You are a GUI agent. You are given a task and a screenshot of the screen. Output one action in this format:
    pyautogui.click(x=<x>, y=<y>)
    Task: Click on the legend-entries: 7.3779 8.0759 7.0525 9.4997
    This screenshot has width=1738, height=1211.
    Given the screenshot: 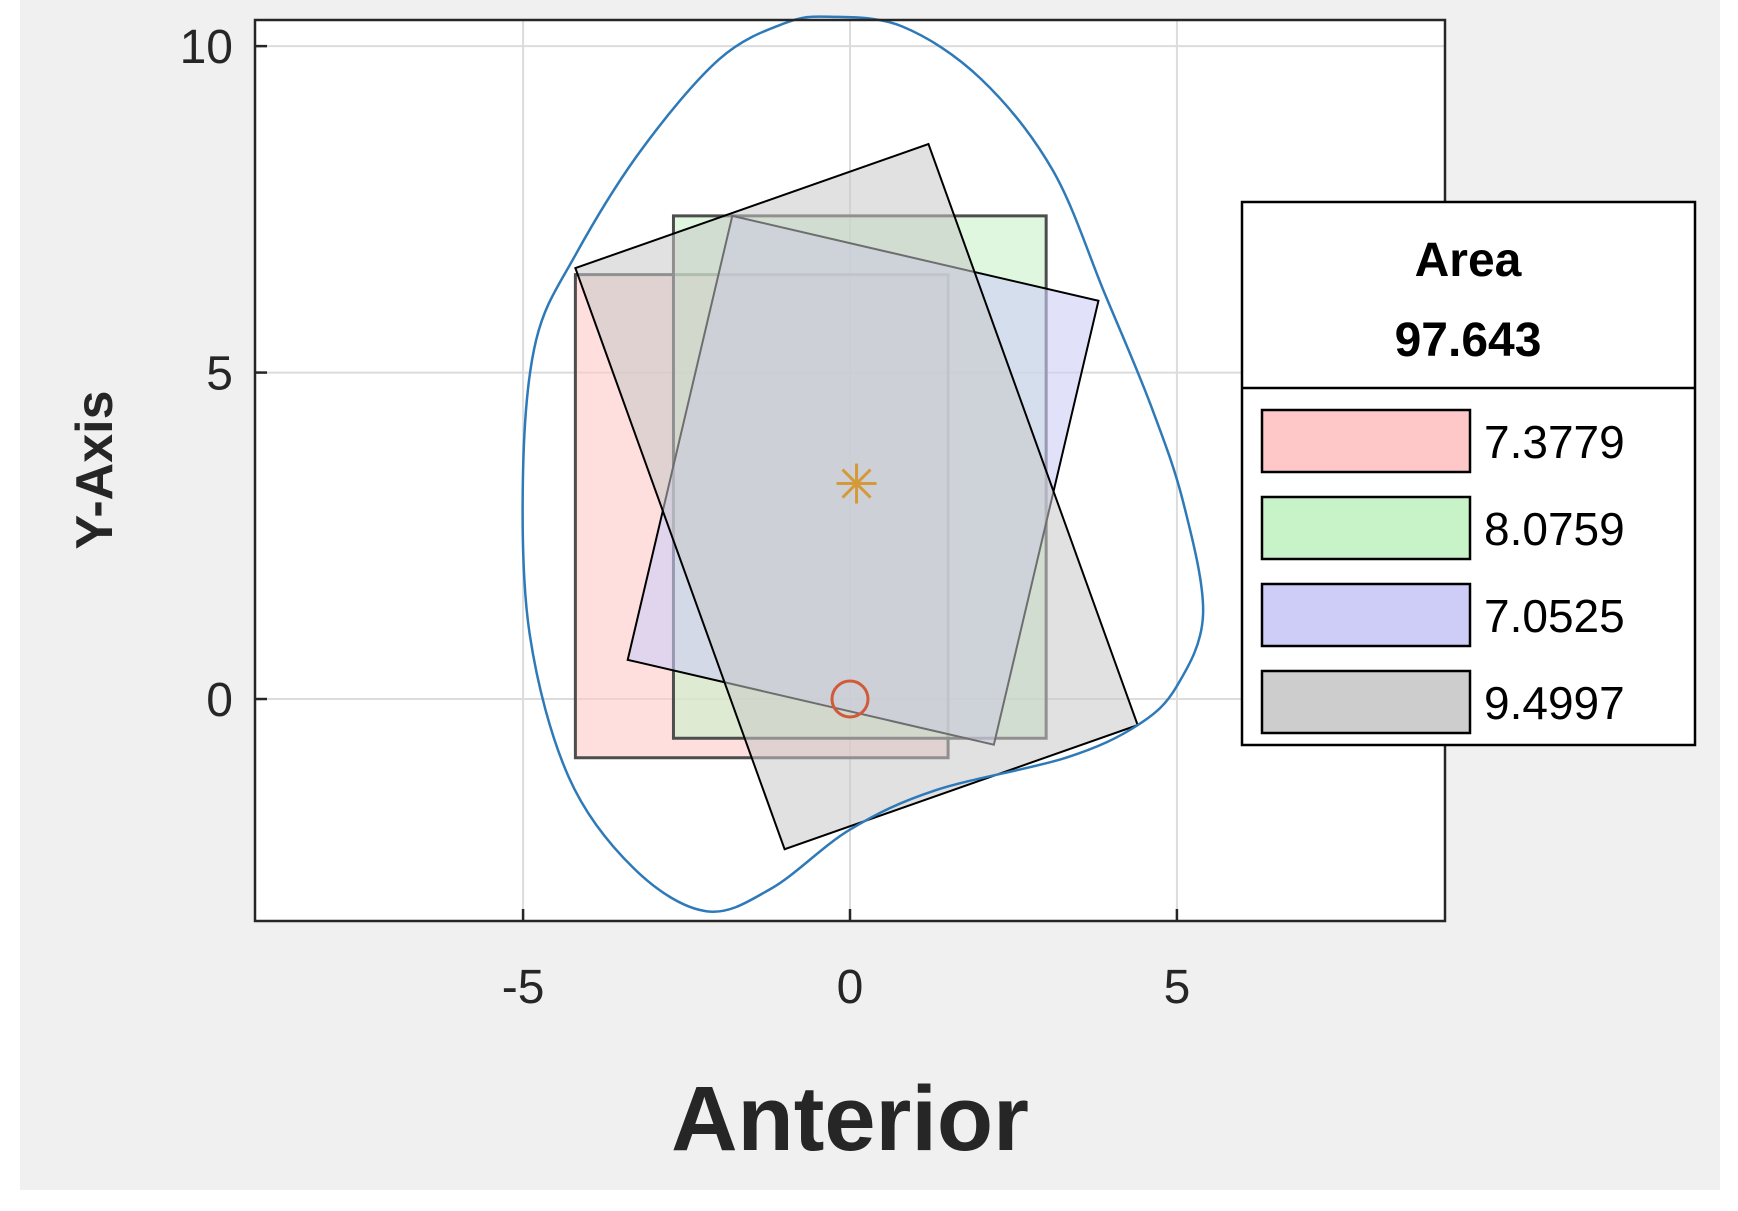 What is the action you would take?
    pyautogui.click(x=1442, y=571)
    